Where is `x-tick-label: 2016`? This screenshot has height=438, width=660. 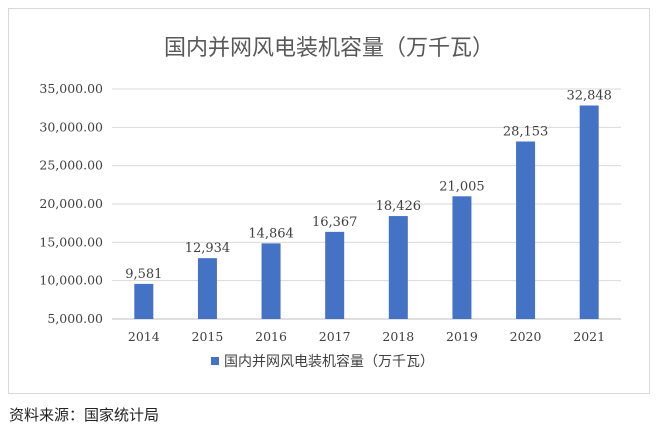
x-tick-label: 2016 is located at coordinates (271, 336).